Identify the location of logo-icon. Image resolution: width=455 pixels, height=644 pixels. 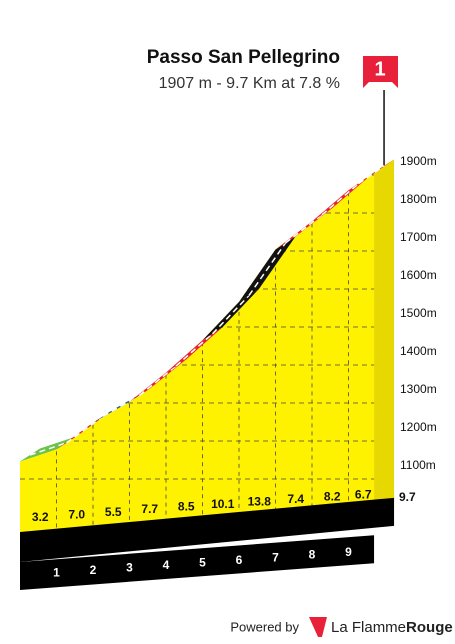
(318, 627).